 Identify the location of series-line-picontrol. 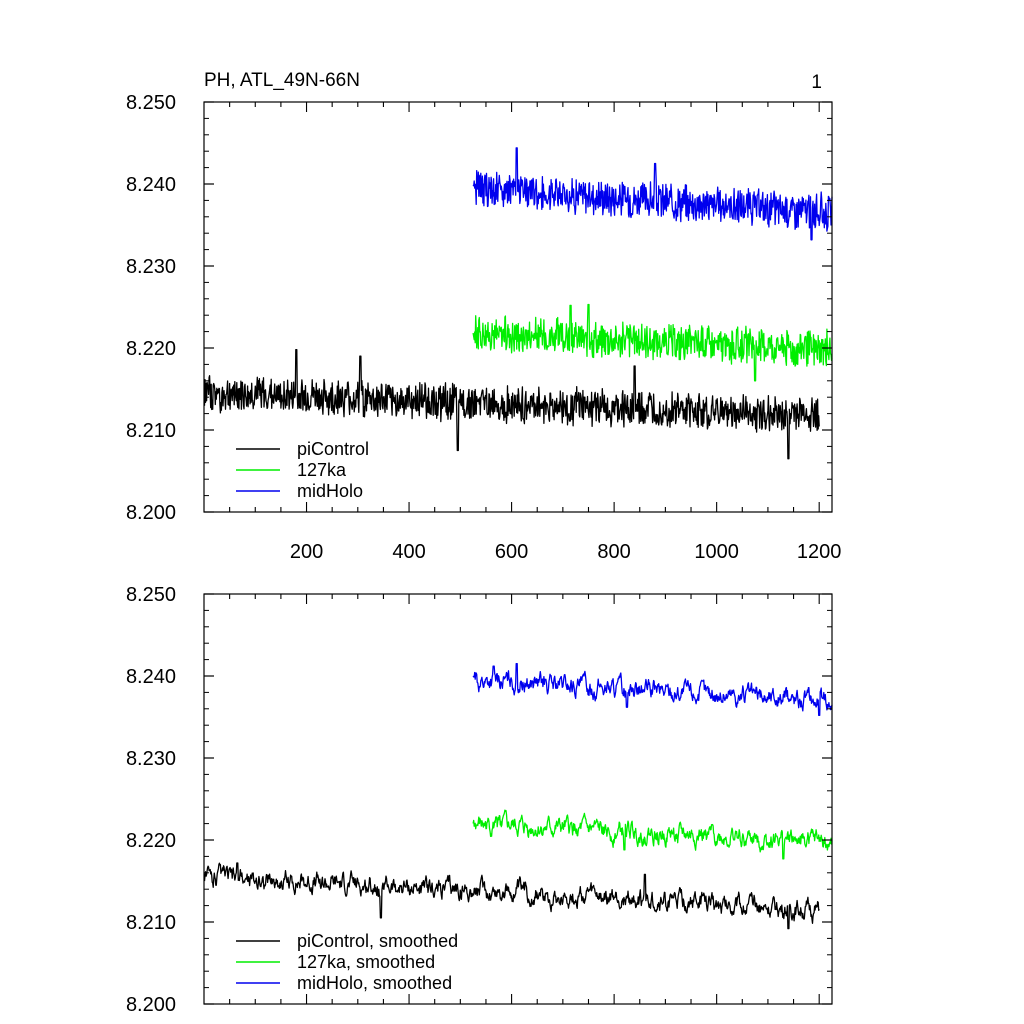
(511, 404).